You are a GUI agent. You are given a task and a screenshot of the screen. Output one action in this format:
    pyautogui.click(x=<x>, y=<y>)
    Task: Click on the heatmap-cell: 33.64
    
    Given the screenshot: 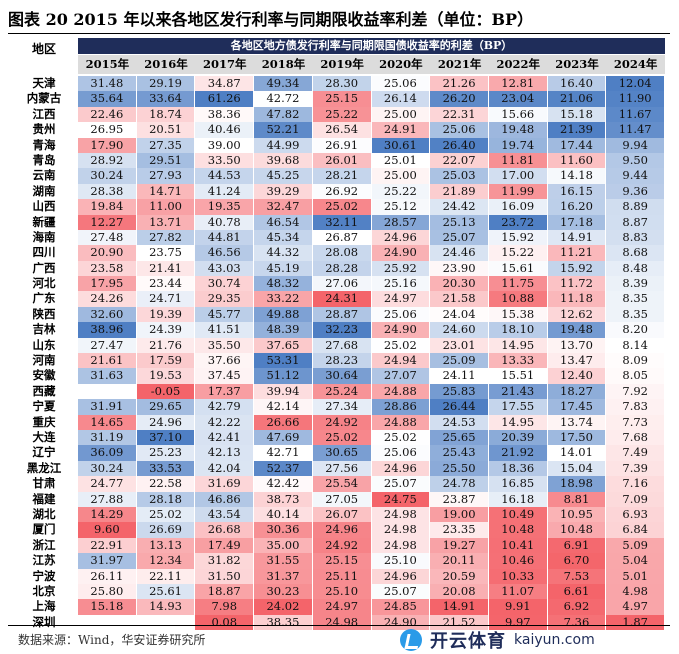 What is the action you would take?
    pyautogui.click(x=165, y=99)
    